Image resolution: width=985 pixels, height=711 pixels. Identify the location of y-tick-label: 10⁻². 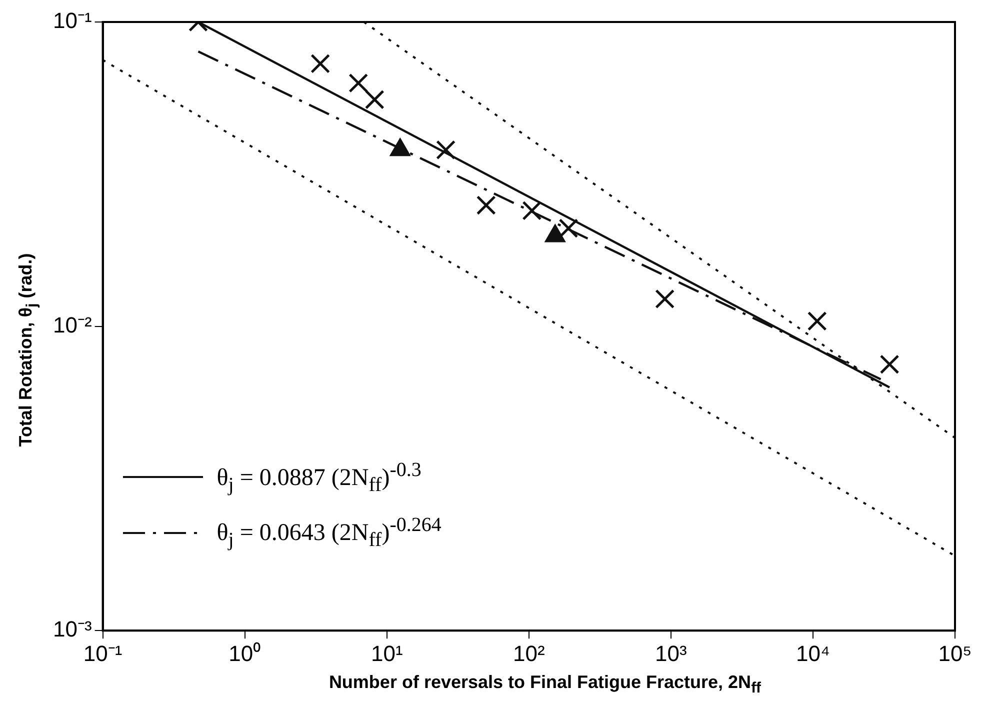
(72, 325).